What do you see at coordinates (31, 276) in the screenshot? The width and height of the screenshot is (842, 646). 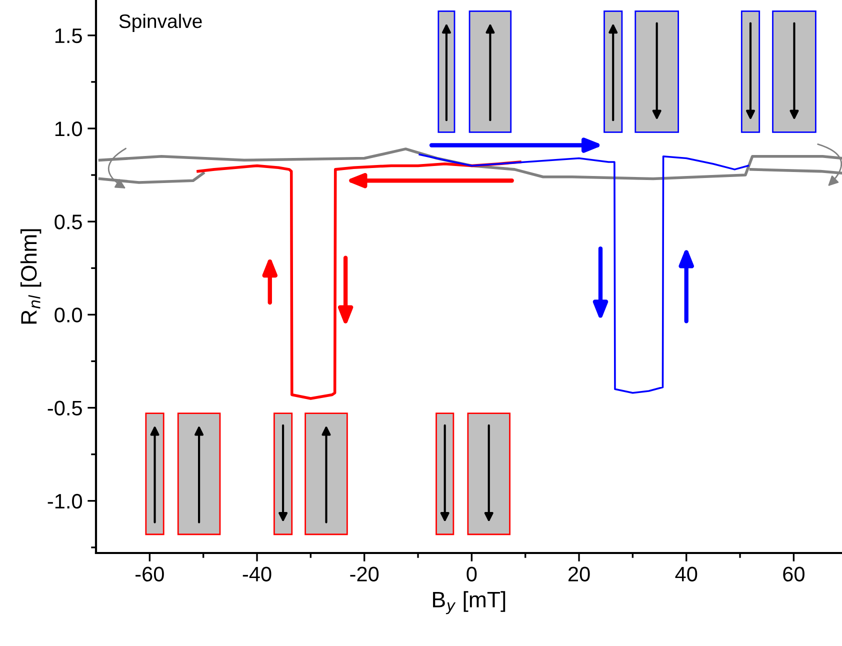 I see `y-axis-title: R$_{nl}$ [Ohm]` at bounding box center [31, 276].